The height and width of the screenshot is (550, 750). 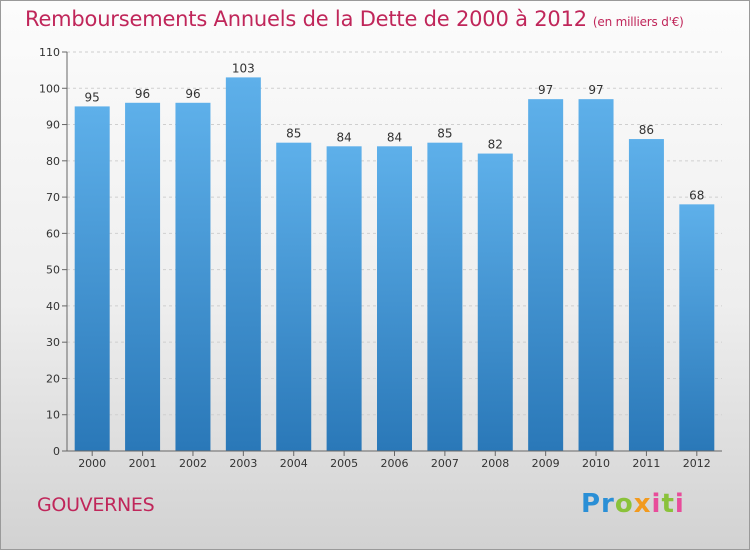 What do you see at coordinates (495, 145) in the screenshot?
I see `data-label: 82` at bounding box center [495, 145].